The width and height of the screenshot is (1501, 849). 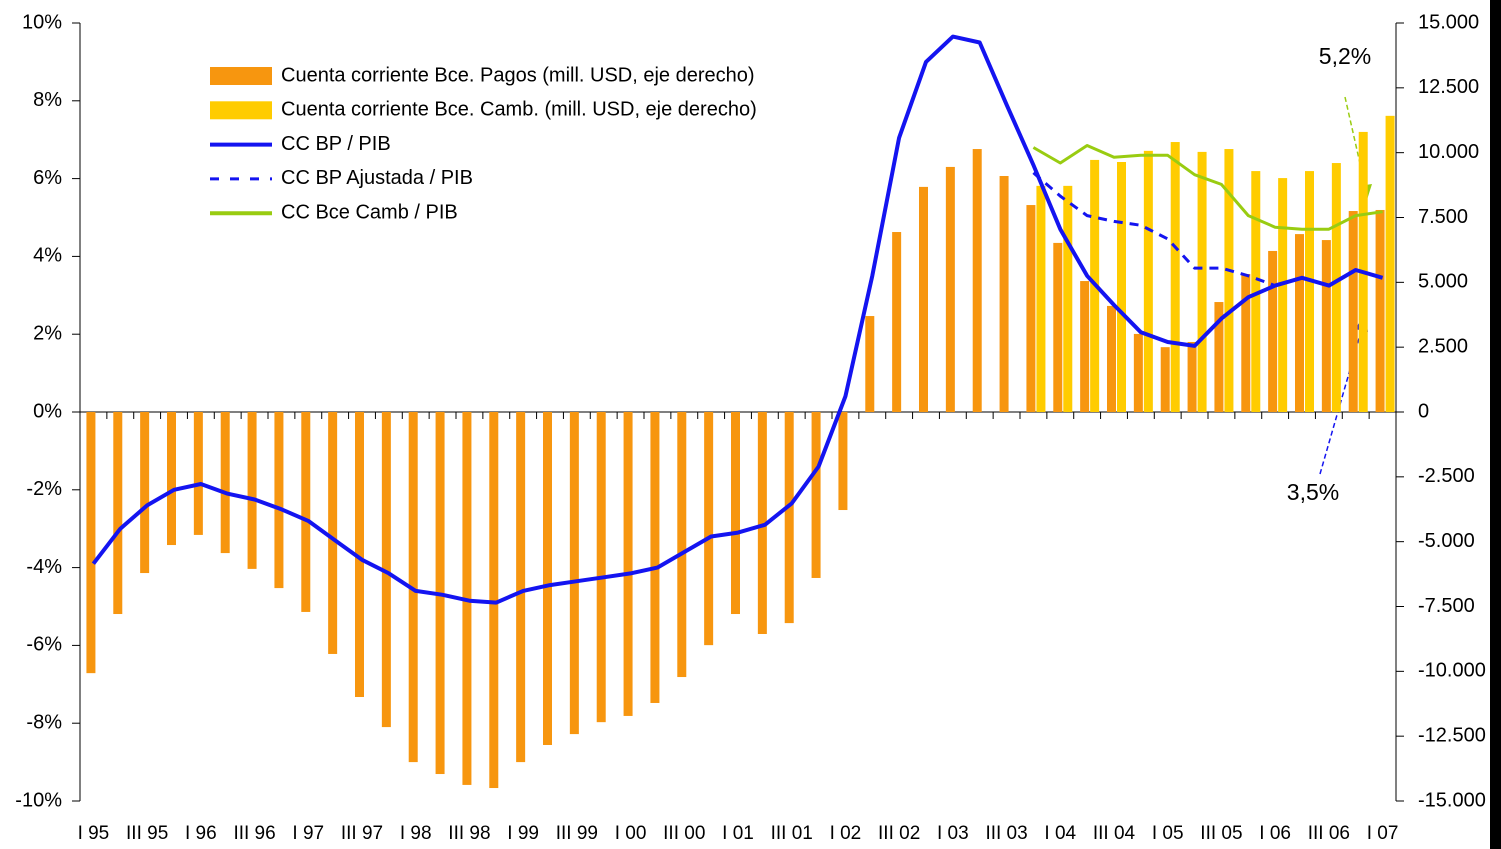 What do you see at coordinates (1443, 282) in the screenshot?
I see `y2-tick-label: 5.000` at bounding box center [1443, 282].